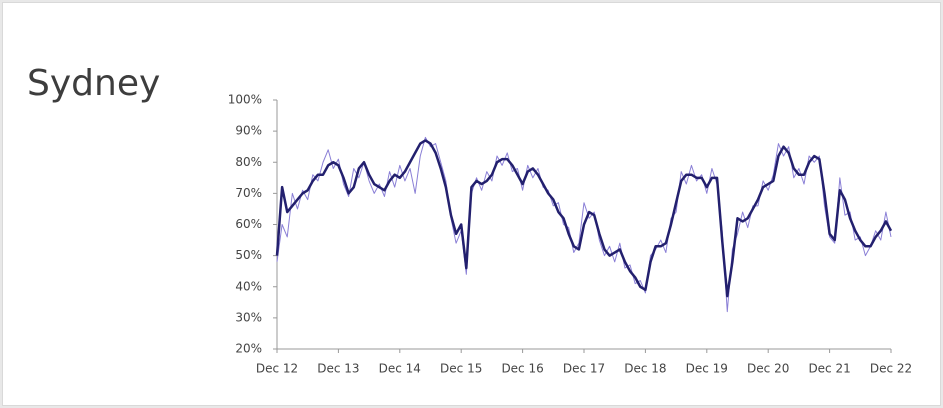 The height and width of the screenshot is (408, 943). What do you see at coordinates (768, 369) in the screenshot?
I see `x-tick-label: Dec 20` at bounding box center [768, 369].